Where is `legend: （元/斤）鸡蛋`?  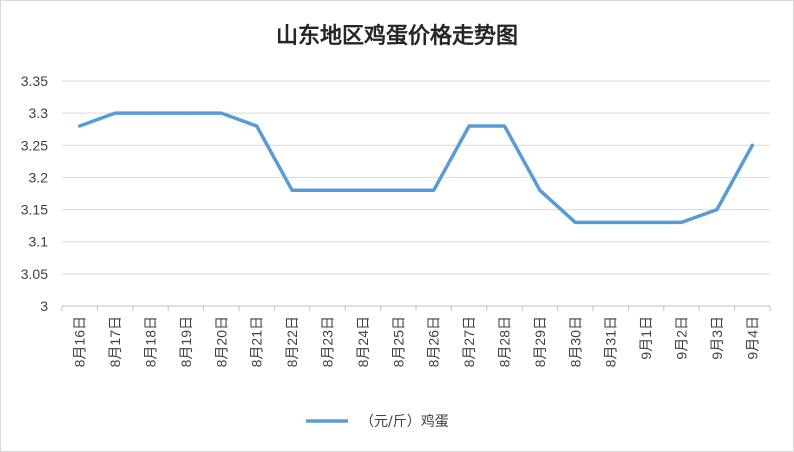
legend: （元/斤）鸡蛋 is located at coordinates (377, 421).